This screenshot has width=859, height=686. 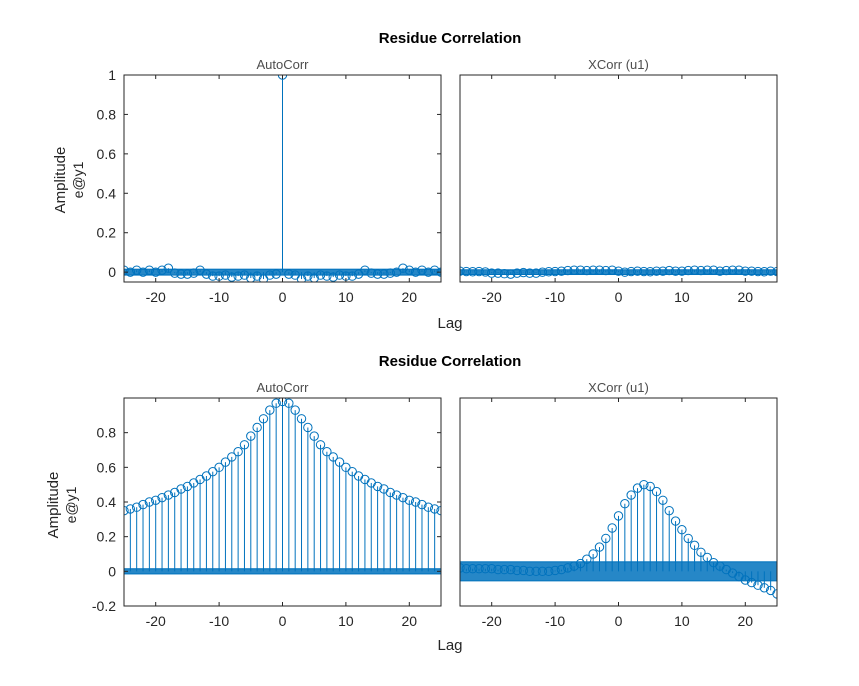 What do you see at coordinates (107, 233) in the screenshot?
I see `y-tick-label: 0.2` at bounding box center [107, 233].